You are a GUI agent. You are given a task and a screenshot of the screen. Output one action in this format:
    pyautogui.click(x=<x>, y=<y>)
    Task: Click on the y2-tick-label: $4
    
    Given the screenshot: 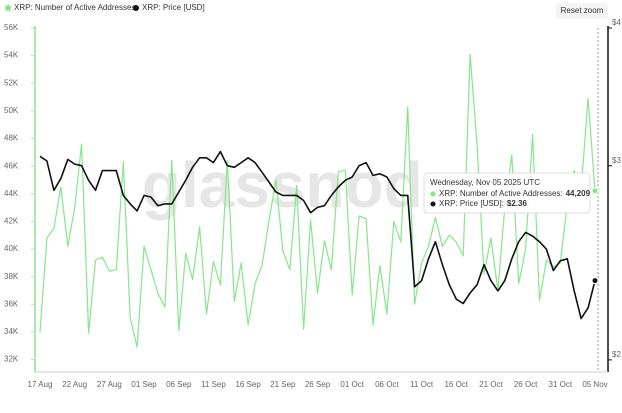 What is the action you would take?
    pyautogui.click(x=616, y=22)
    